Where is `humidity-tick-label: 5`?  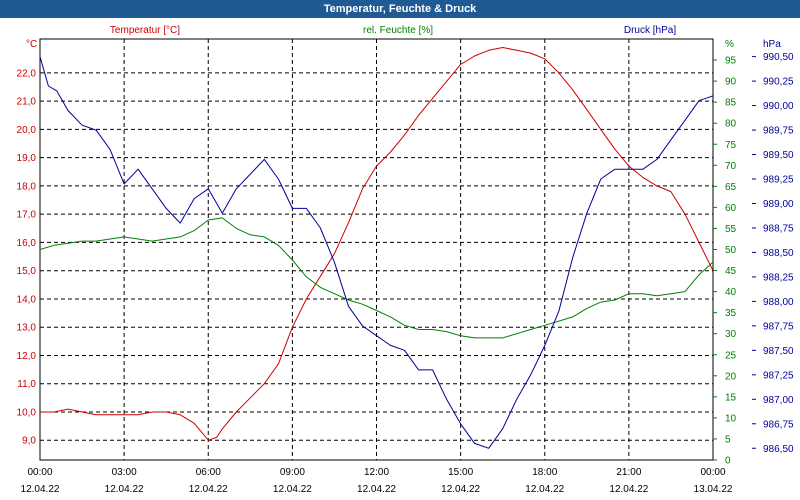 humidity-tick-label: 5 is located at coordinates (728, 439).